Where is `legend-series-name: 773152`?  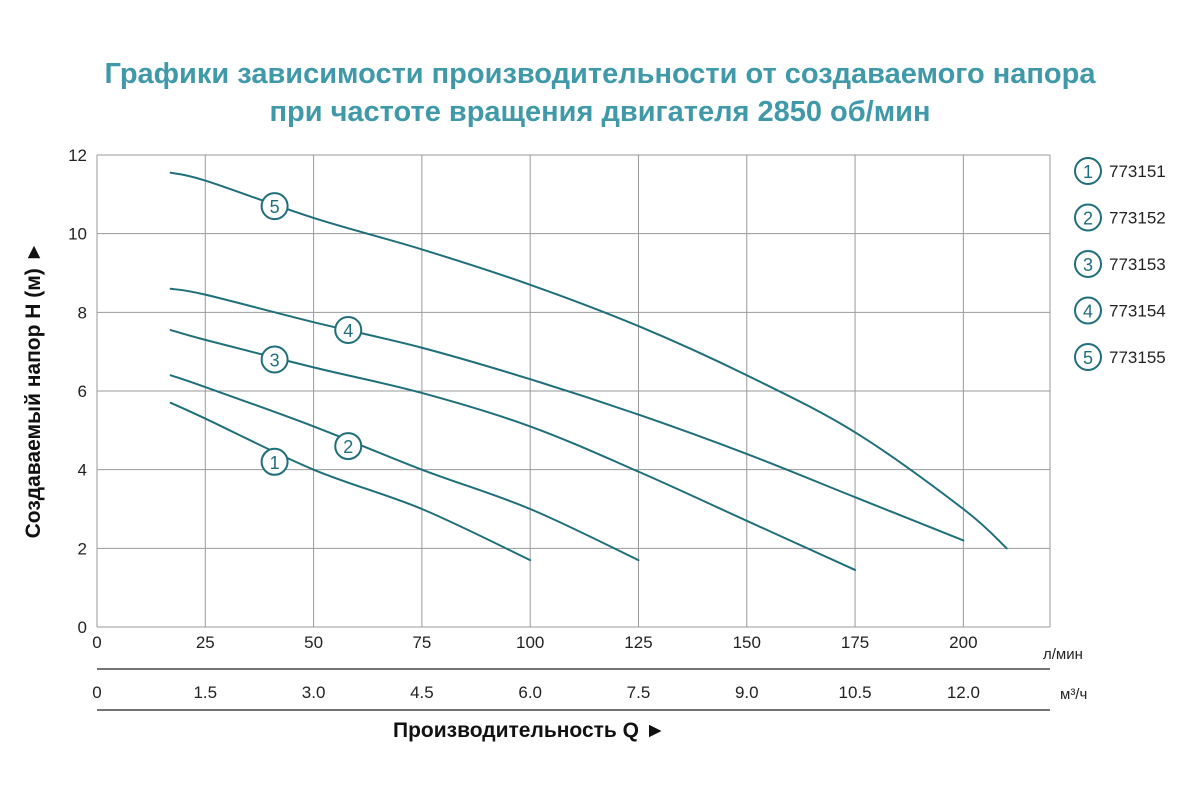
legend-series-name: 773152 is located at coordinates (1137, 218).